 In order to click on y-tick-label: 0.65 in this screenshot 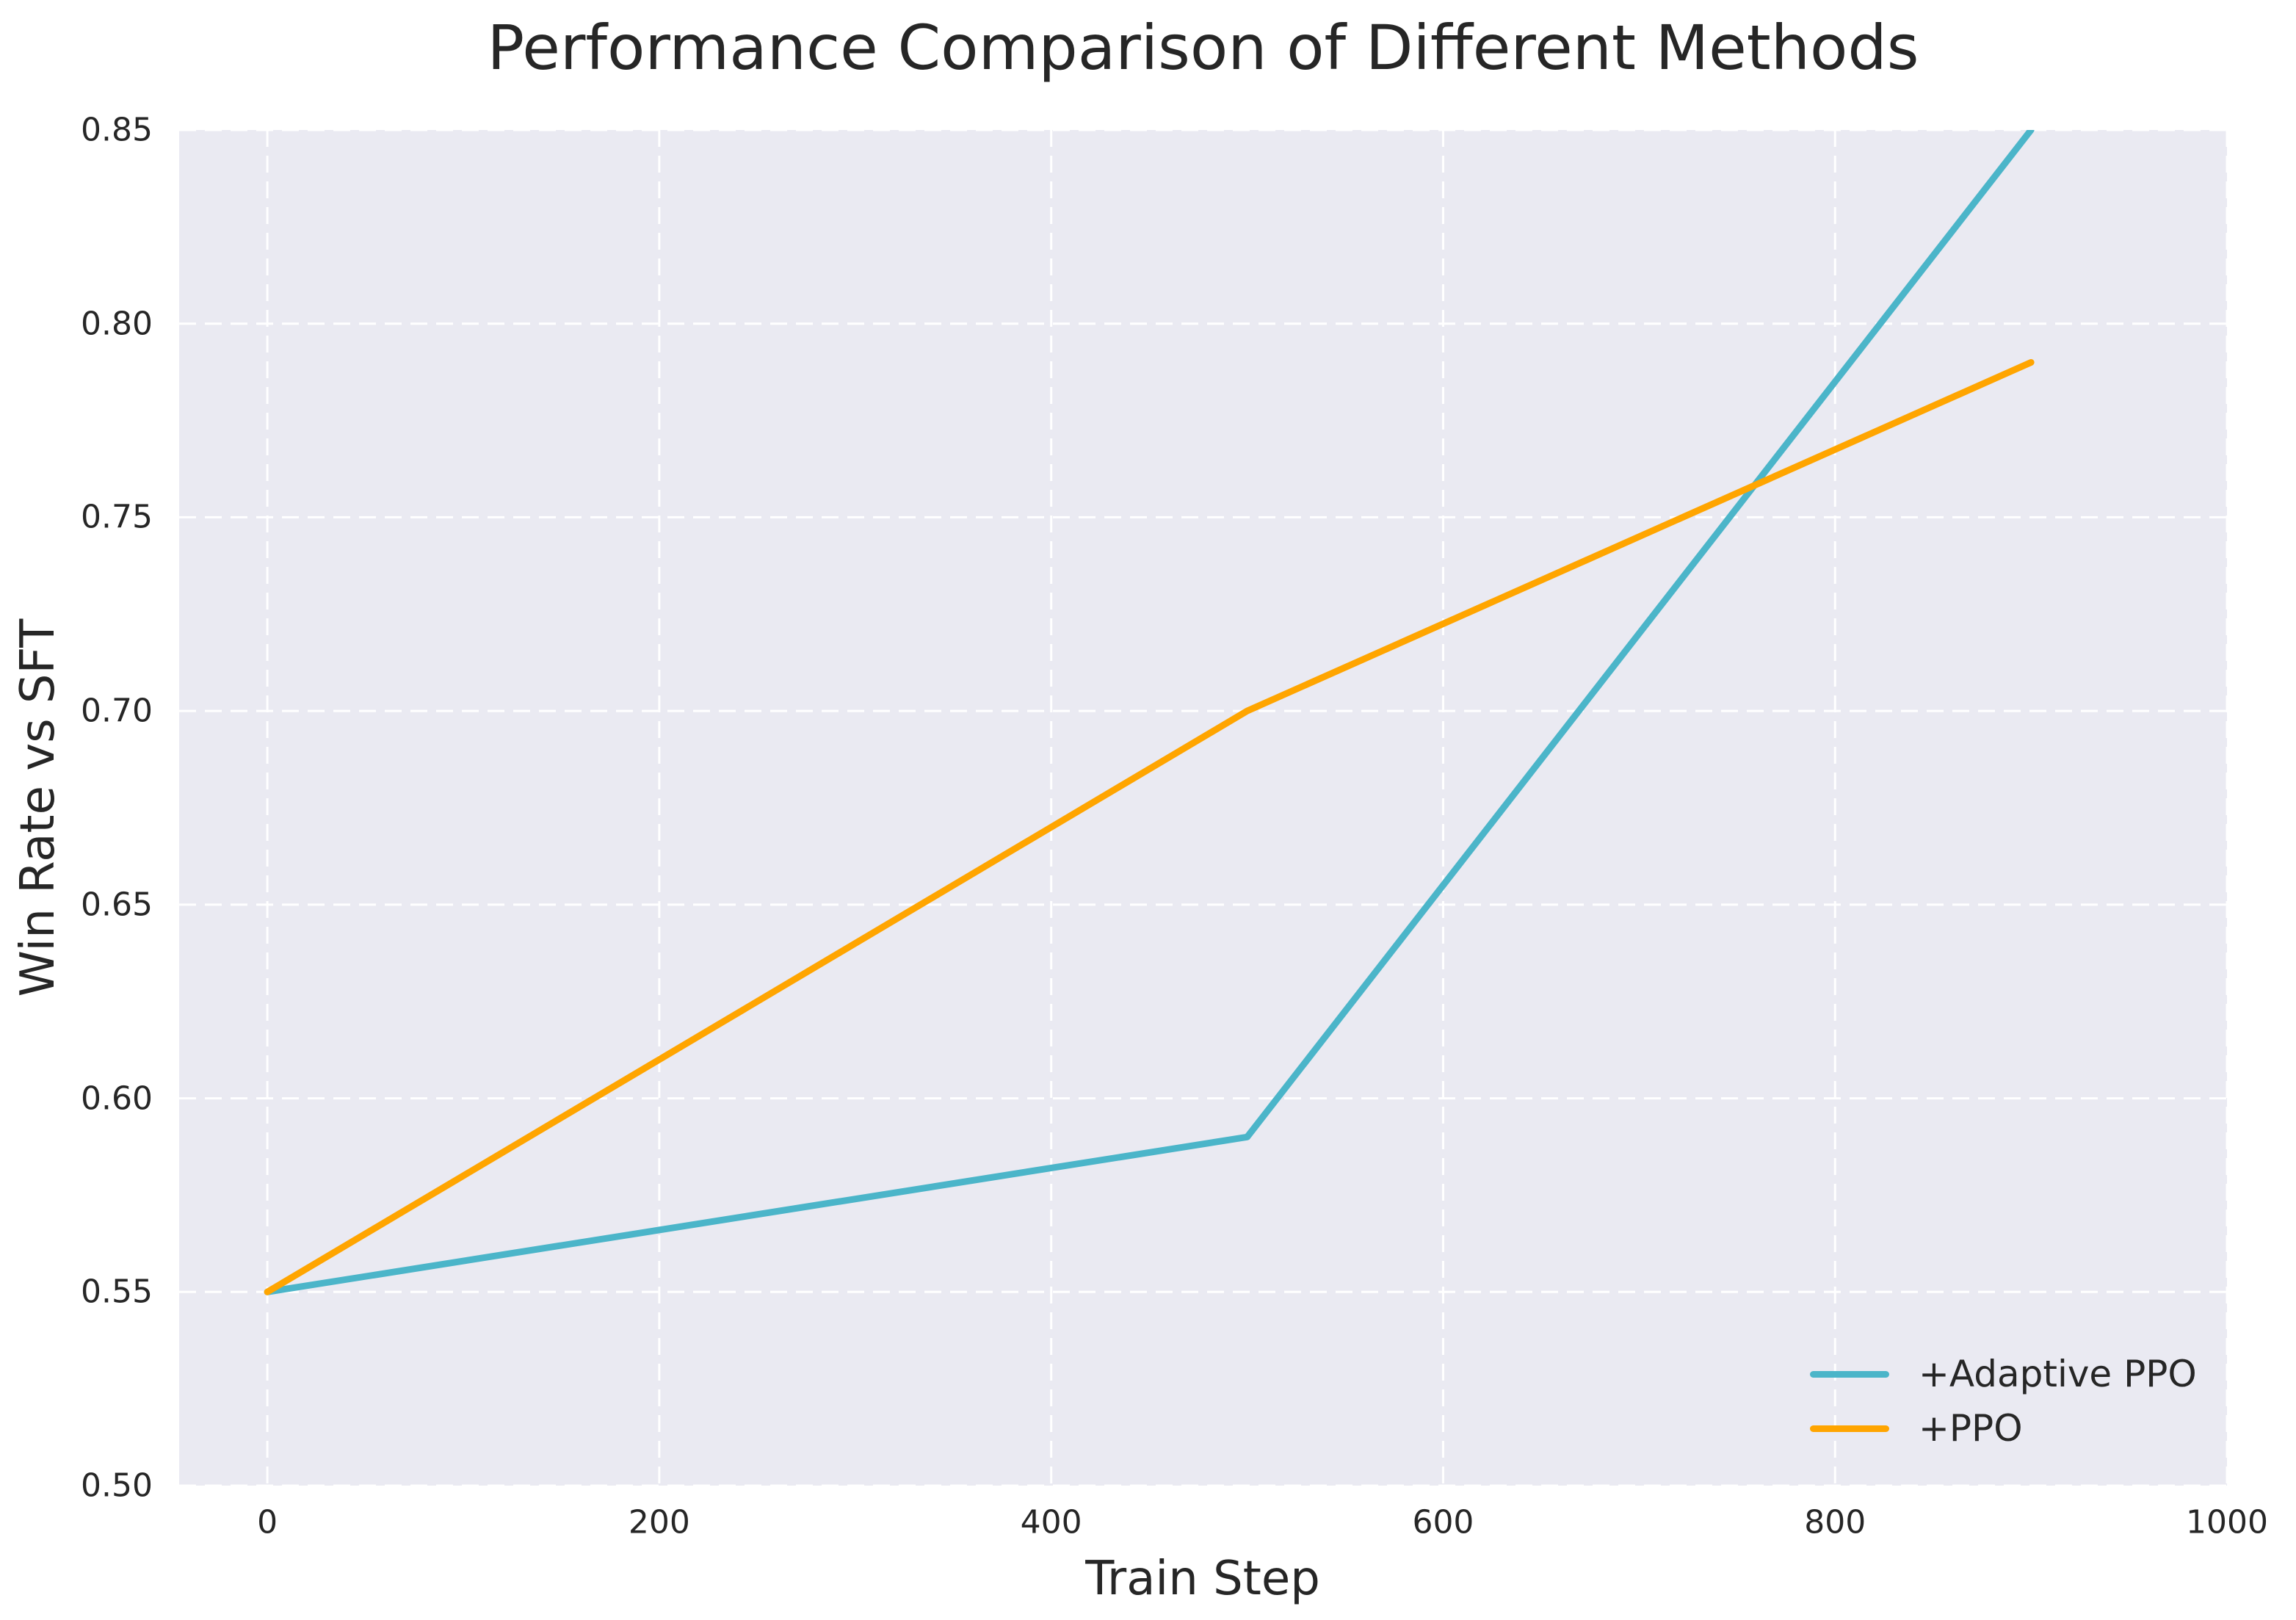, I will do `click(117, 905)`.